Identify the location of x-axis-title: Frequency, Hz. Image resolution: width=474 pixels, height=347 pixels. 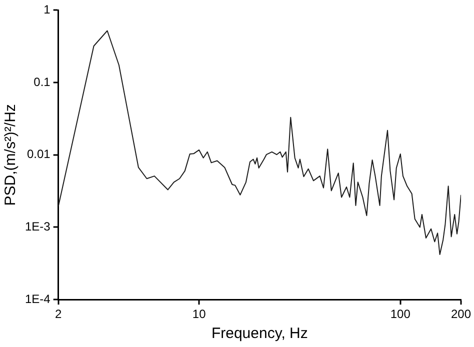
(259, 333).